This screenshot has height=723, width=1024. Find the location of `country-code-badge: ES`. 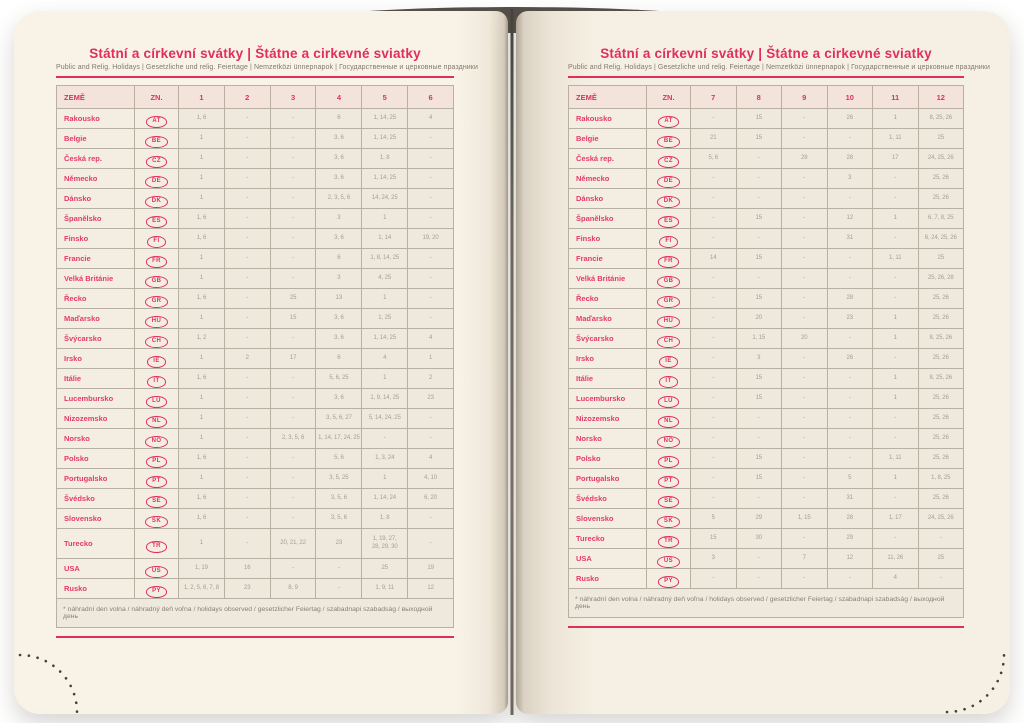

country-code-badge: ES is located at coordinates (668, 221).